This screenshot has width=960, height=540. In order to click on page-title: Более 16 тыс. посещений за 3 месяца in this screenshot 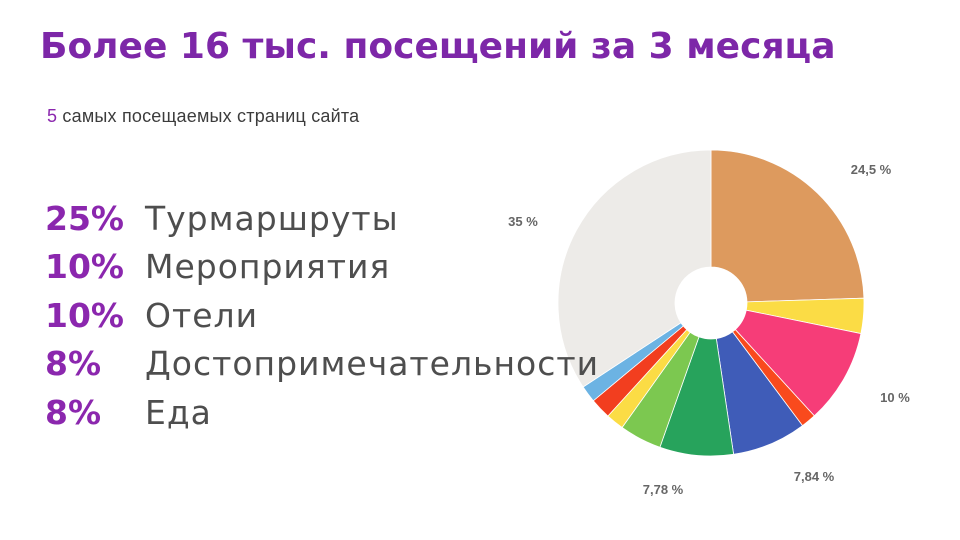, I will do `click(438, 46)`.